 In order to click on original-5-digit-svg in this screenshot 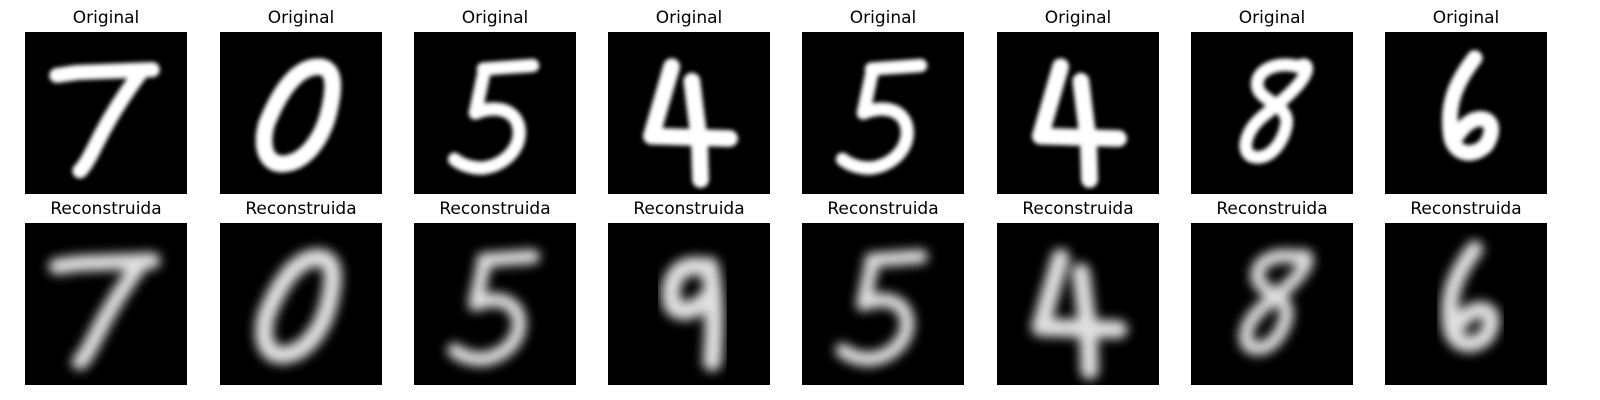, I will do `click(883, 113)`.